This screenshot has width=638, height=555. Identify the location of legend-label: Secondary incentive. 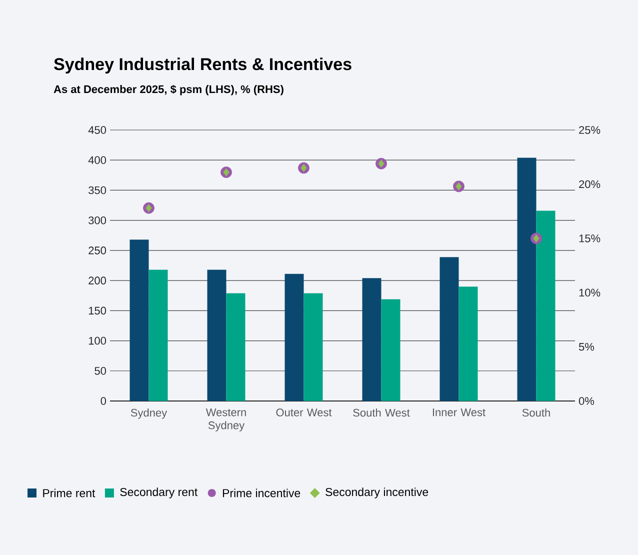
(377, 493).